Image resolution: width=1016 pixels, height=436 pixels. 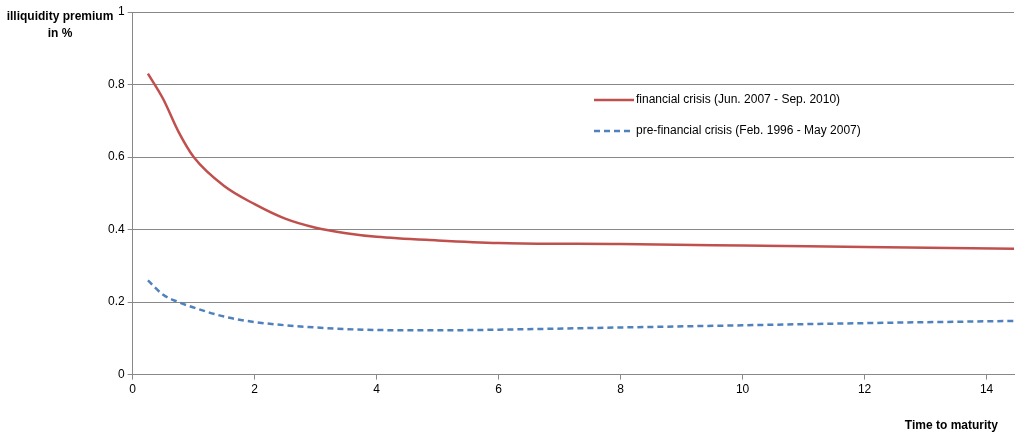 I want to click on y-tick-label: 0.6, so click(x=116, y=156).